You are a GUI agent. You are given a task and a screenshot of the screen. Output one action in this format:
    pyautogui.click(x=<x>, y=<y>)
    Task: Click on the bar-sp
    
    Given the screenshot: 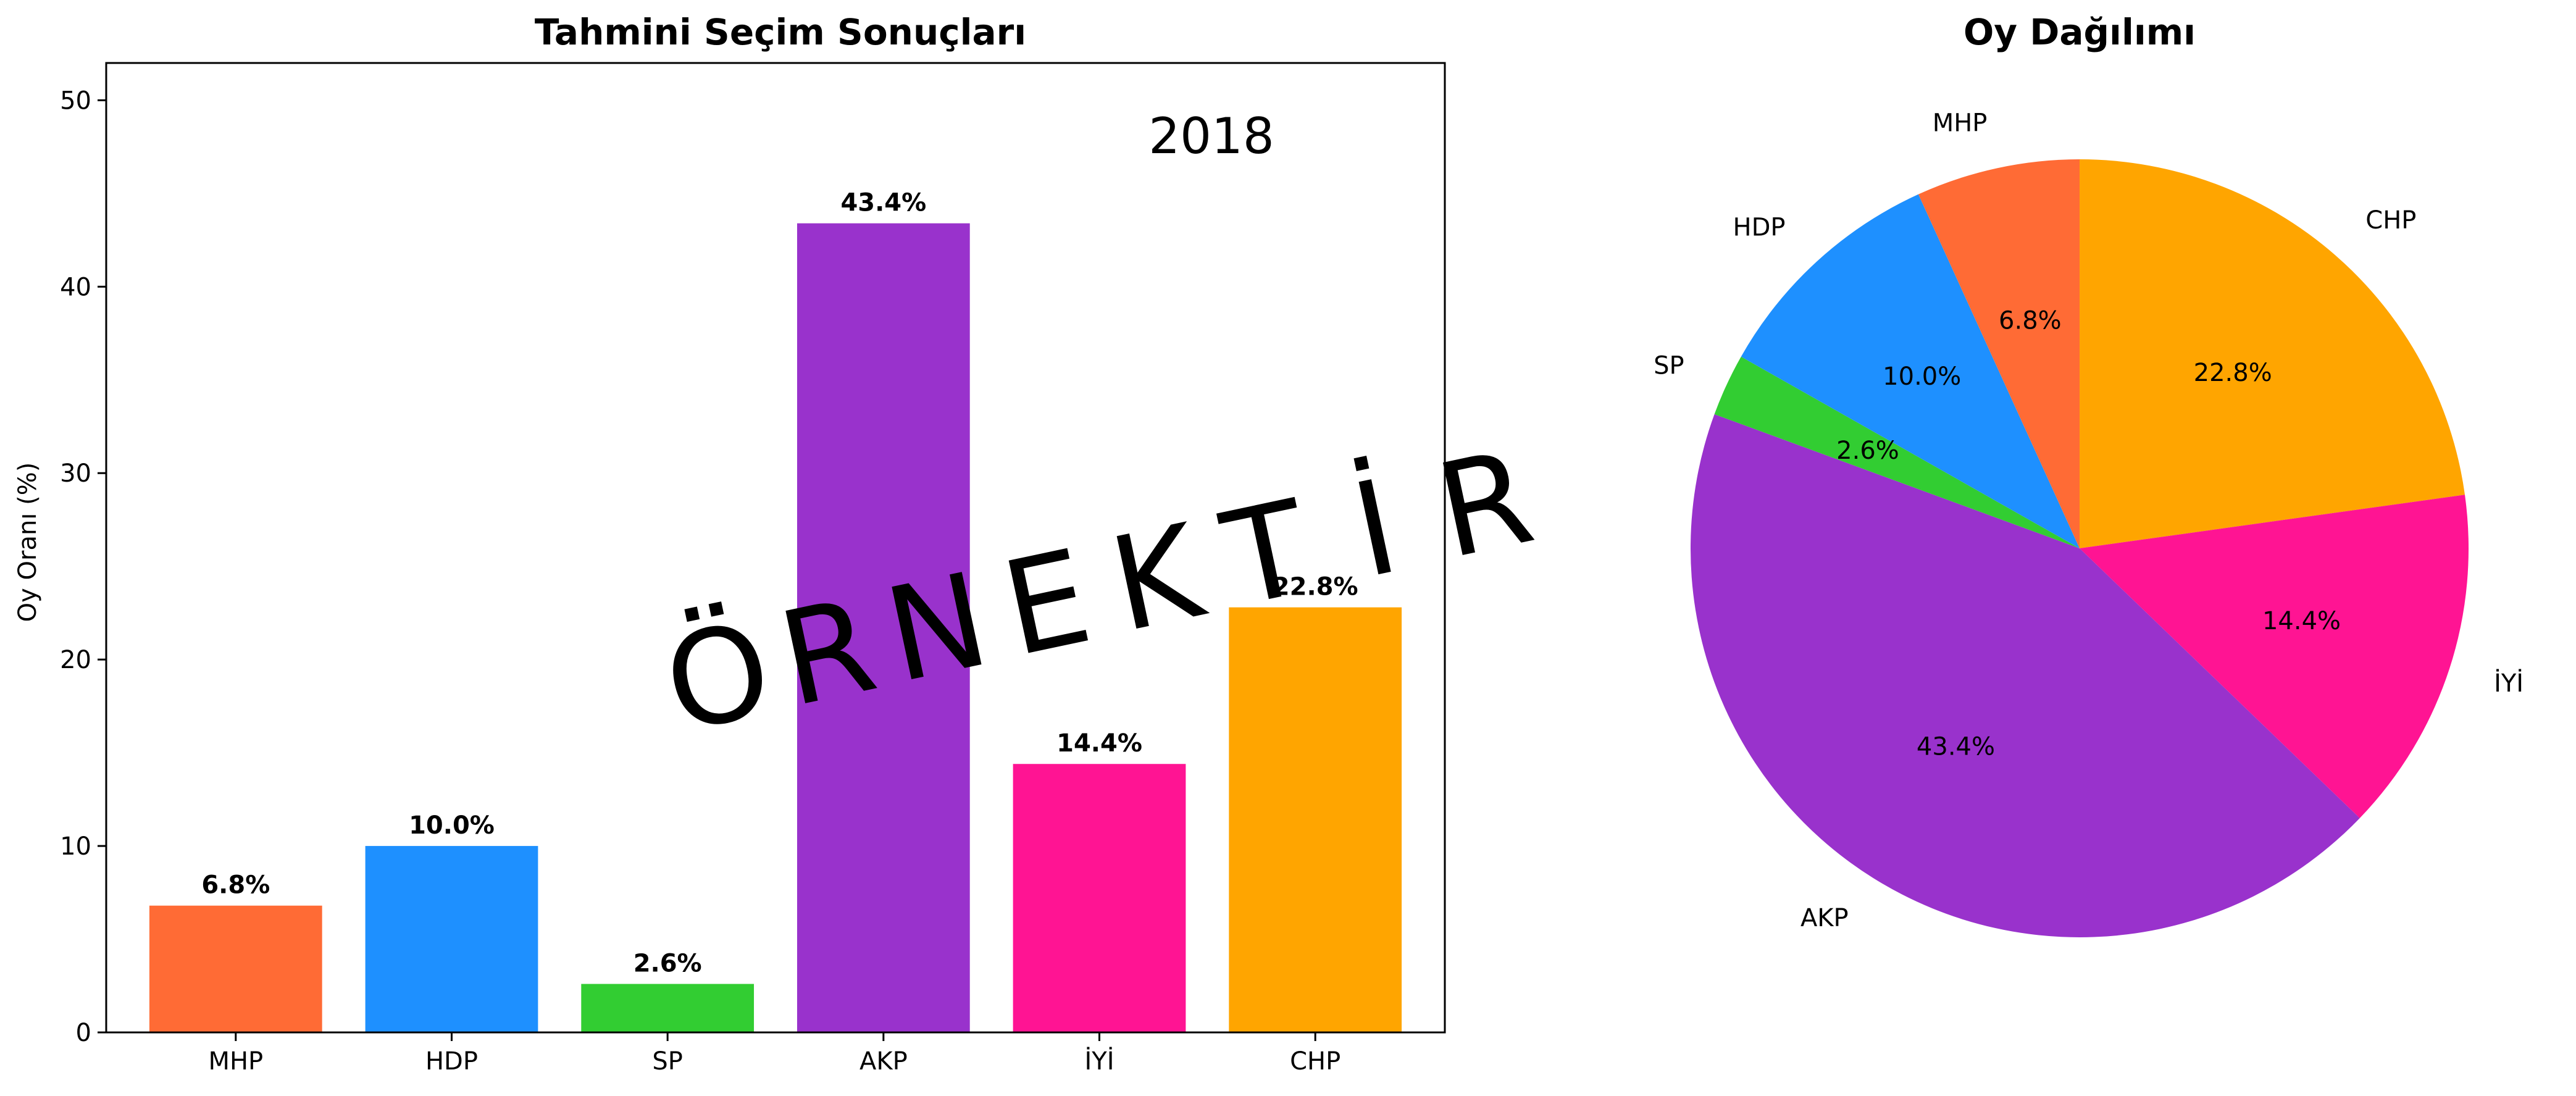 What is the action you would take?
    pyautogui.click(x=668, y=1008)
    